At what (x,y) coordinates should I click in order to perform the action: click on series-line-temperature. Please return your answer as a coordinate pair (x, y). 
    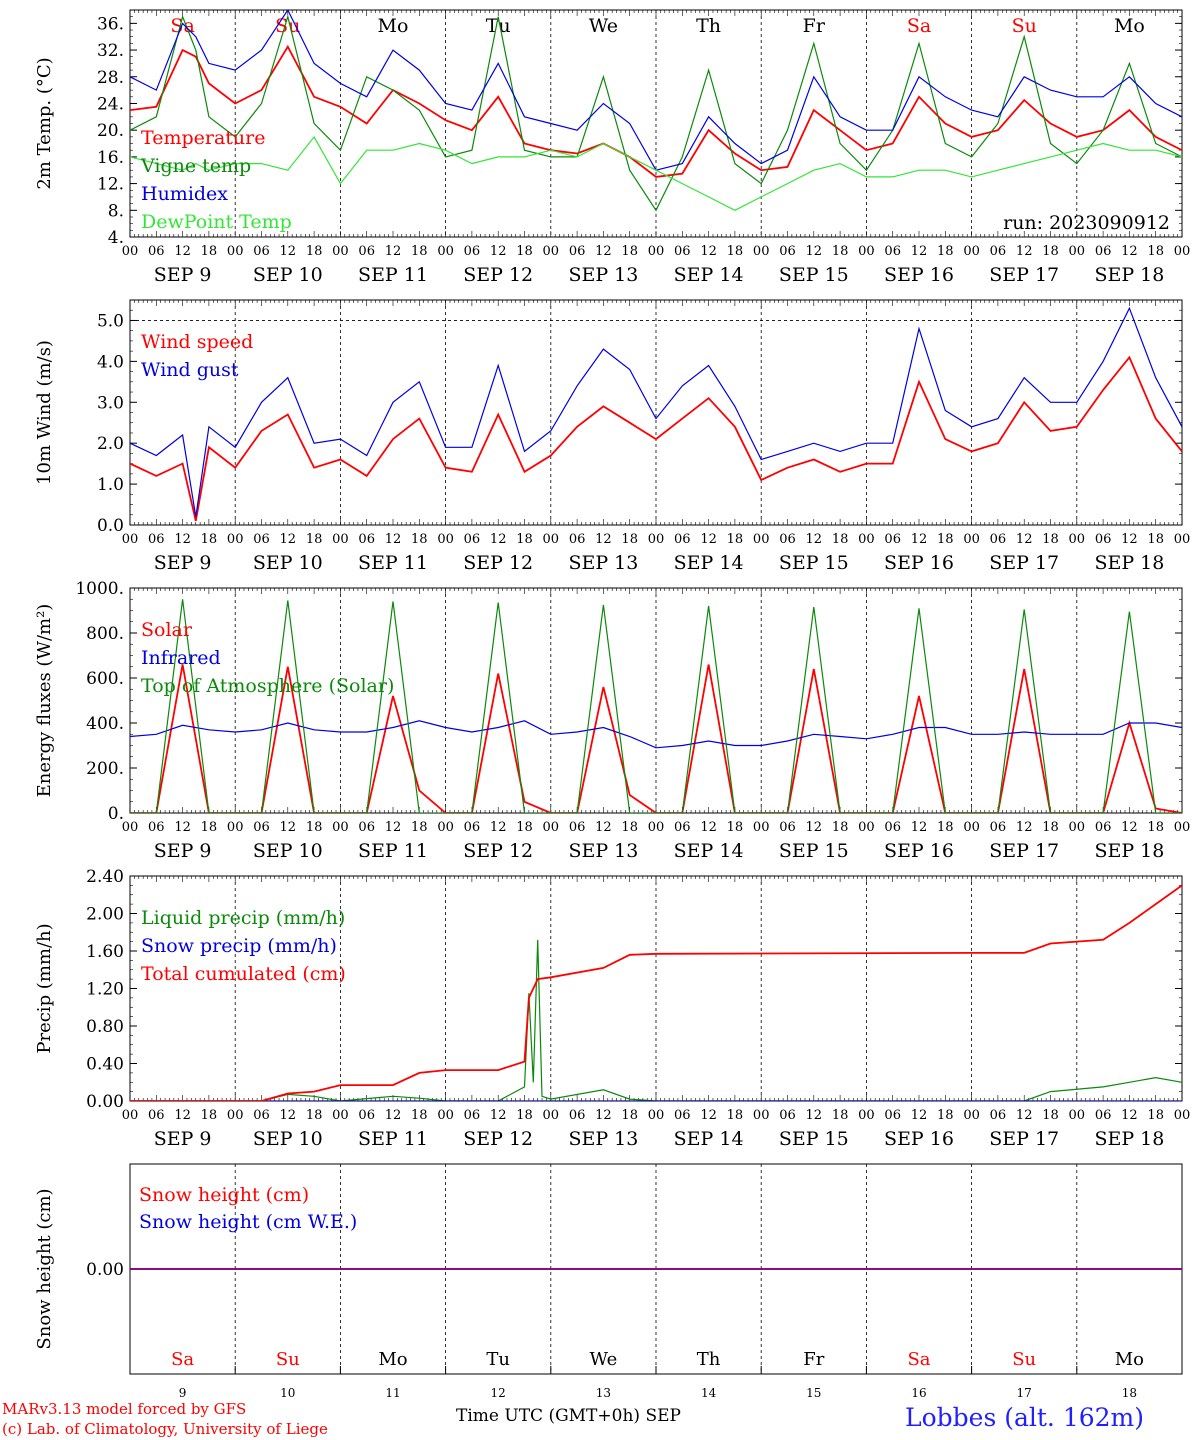
    Looking at the image, I should click on (656, 111).